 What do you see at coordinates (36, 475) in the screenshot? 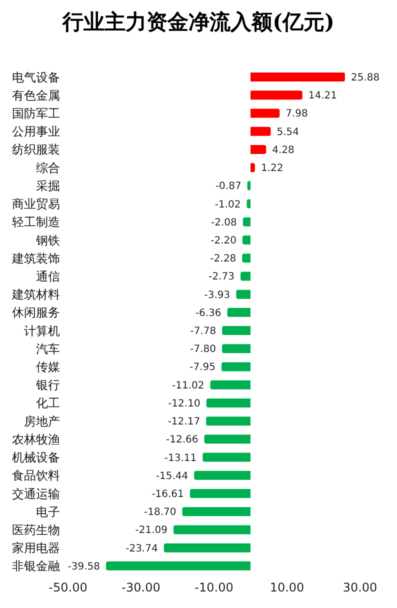
I see `y-tick-label: 食品饮料` at bounding box center [36, 475].